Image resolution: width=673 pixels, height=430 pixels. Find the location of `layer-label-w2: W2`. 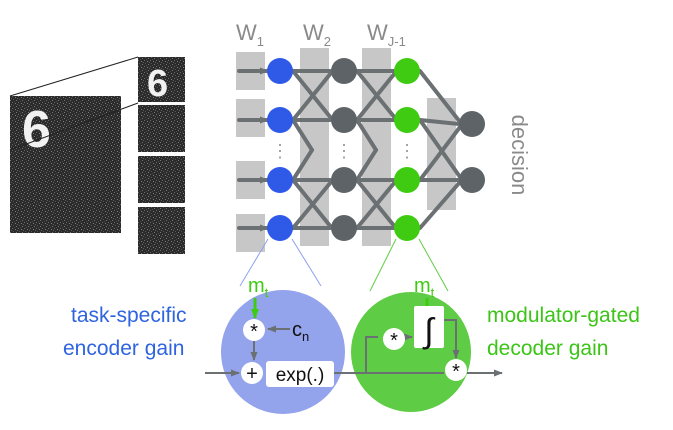

layer-label-w2: W2 is located at coordinates (317, 34).